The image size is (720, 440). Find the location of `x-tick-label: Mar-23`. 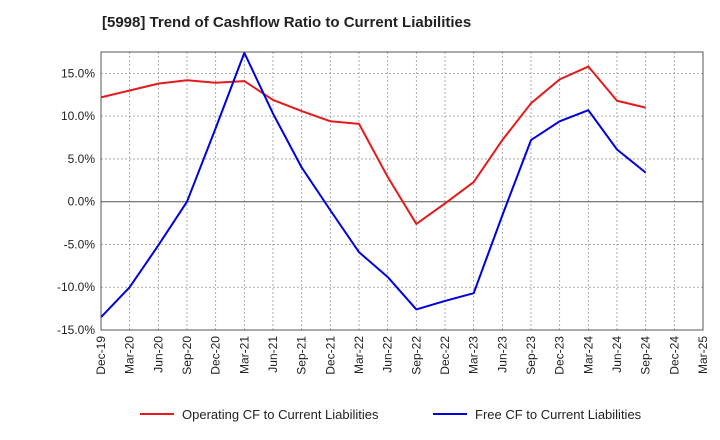

x-tick-label: Mar-23 is located at coordinates (474, 355).